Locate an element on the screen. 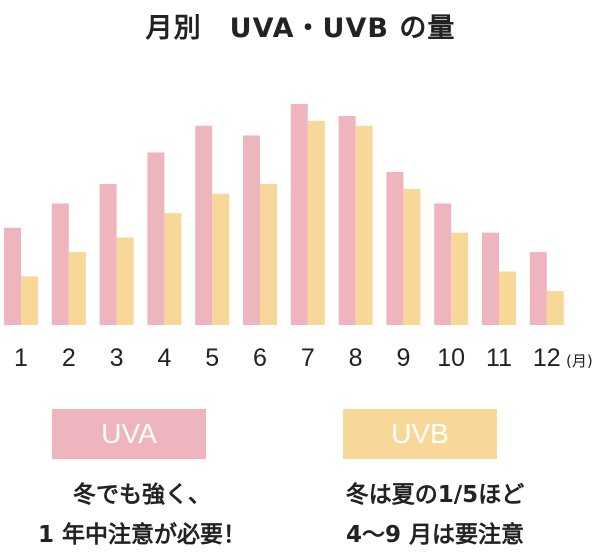 The height and width of the screenshot is (560, 601). uvb-note-line1: 冬は夏の1/5ほど is located at coordinates (435, 495).